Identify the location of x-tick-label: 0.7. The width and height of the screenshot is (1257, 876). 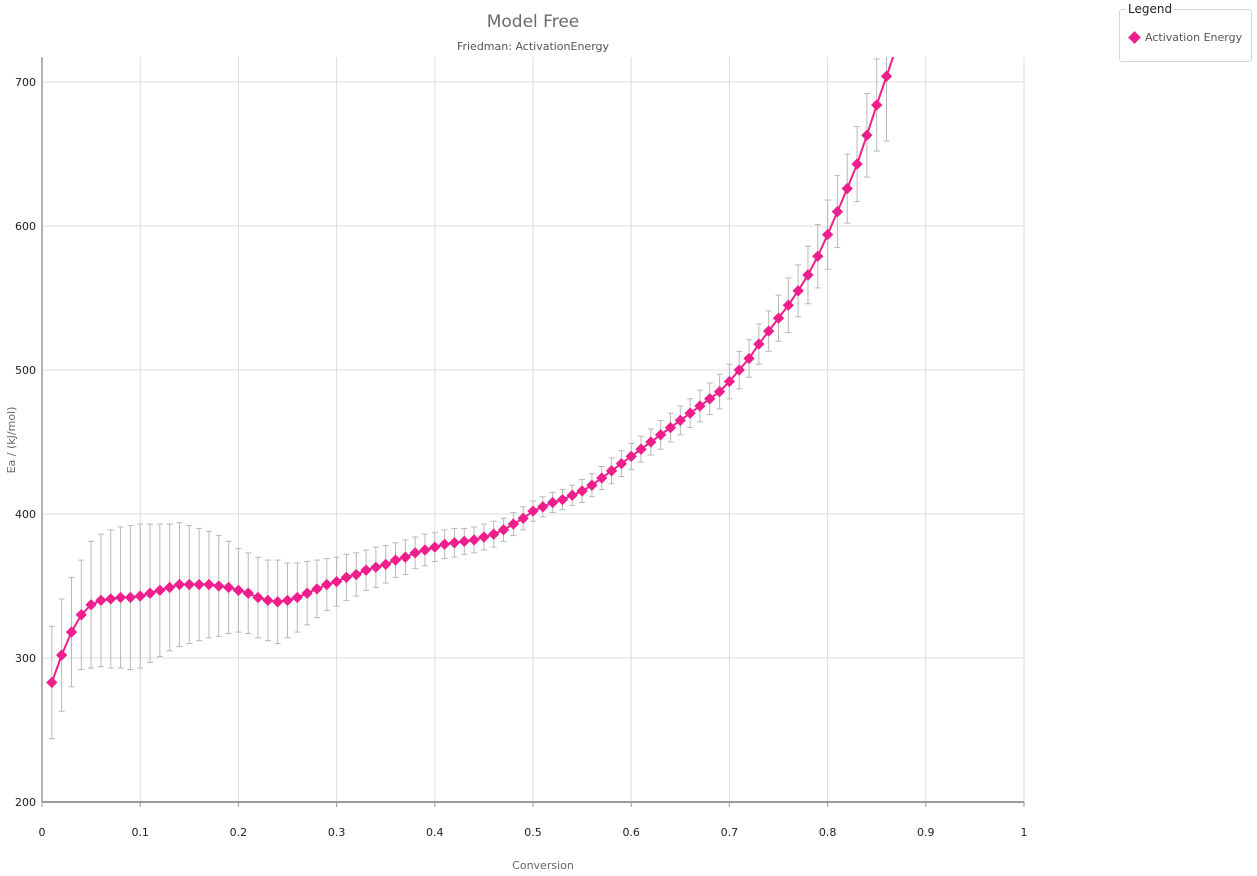
(730, 832).